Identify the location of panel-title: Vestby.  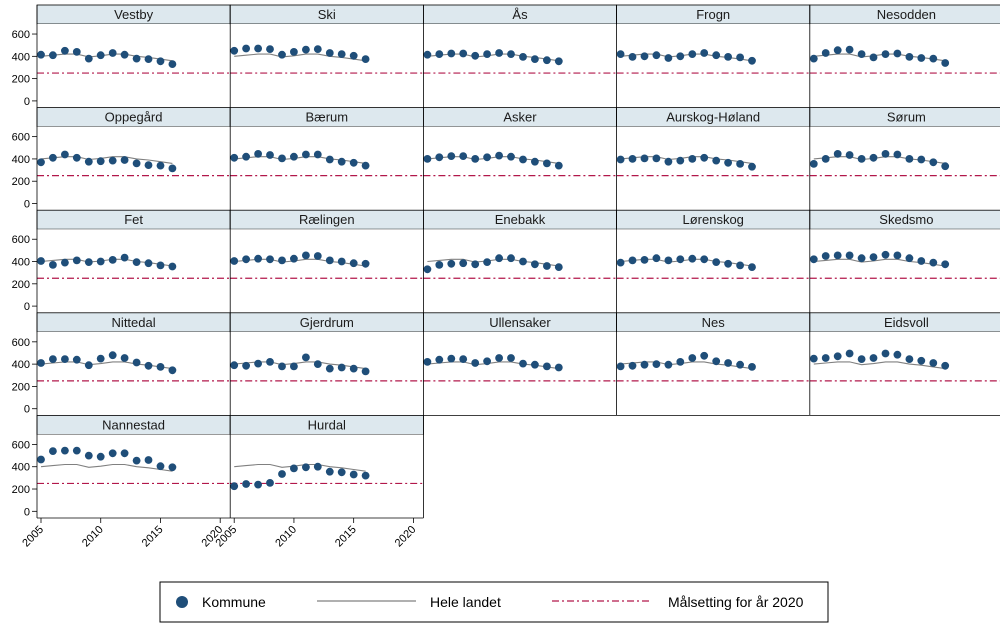
(134, 14).